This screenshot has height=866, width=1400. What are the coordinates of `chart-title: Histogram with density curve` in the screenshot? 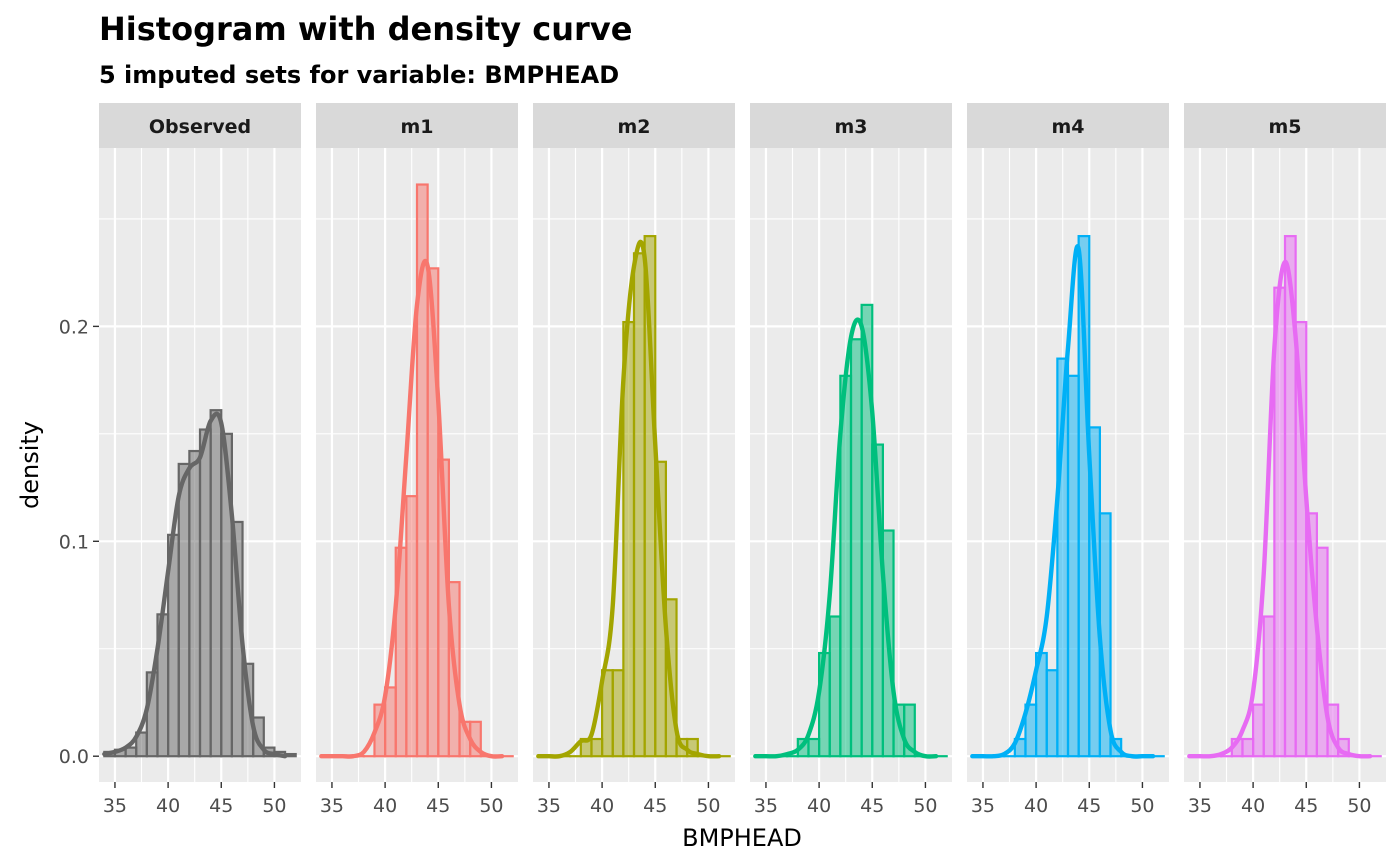 It's located at (365, 29).